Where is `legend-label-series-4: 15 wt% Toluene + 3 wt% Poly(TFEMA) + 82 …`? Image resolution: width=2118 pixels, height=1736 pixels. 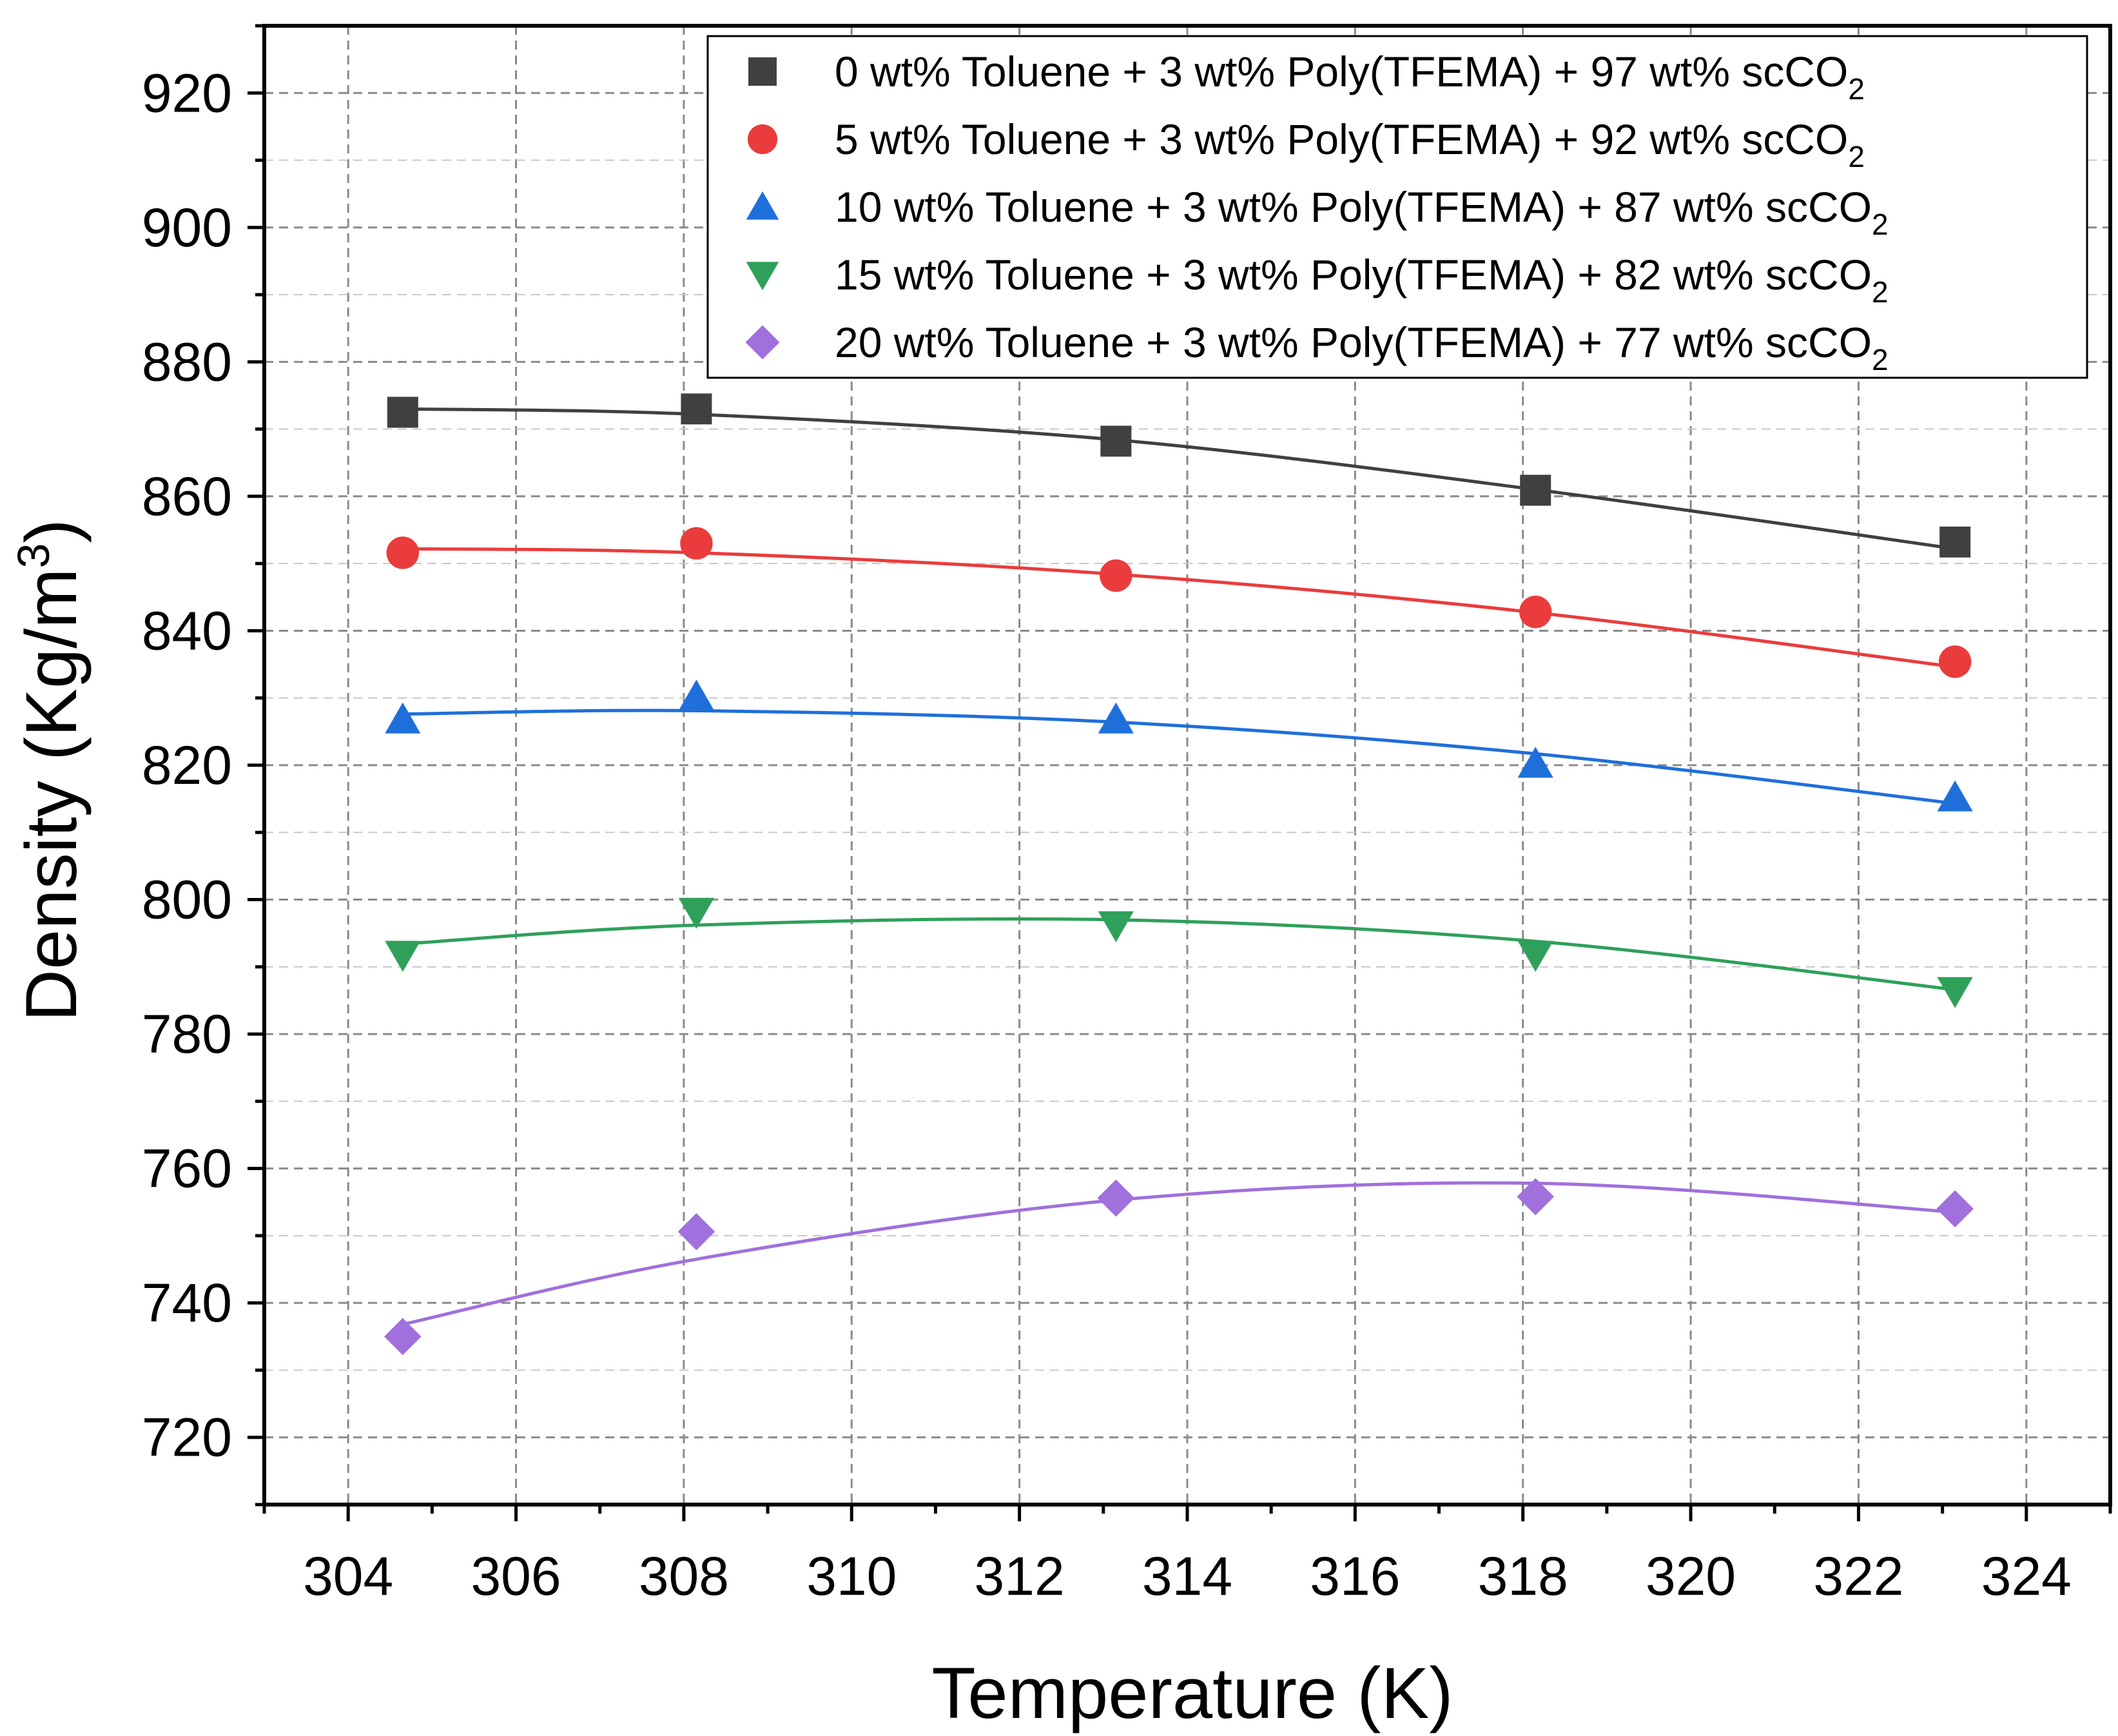
legend-label-series-4: 15 wt% Toluene + 3 wt% Poly(TFEMA) + 82 … is located at coordinates (1362, 280).